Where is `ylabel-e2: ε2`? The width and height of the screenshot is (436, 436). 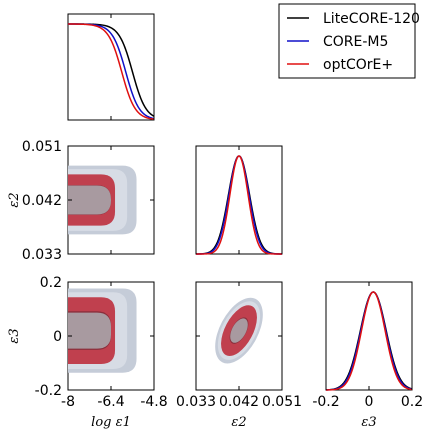
ylabel-e2: ε2 is located at coordinates (14, 199).